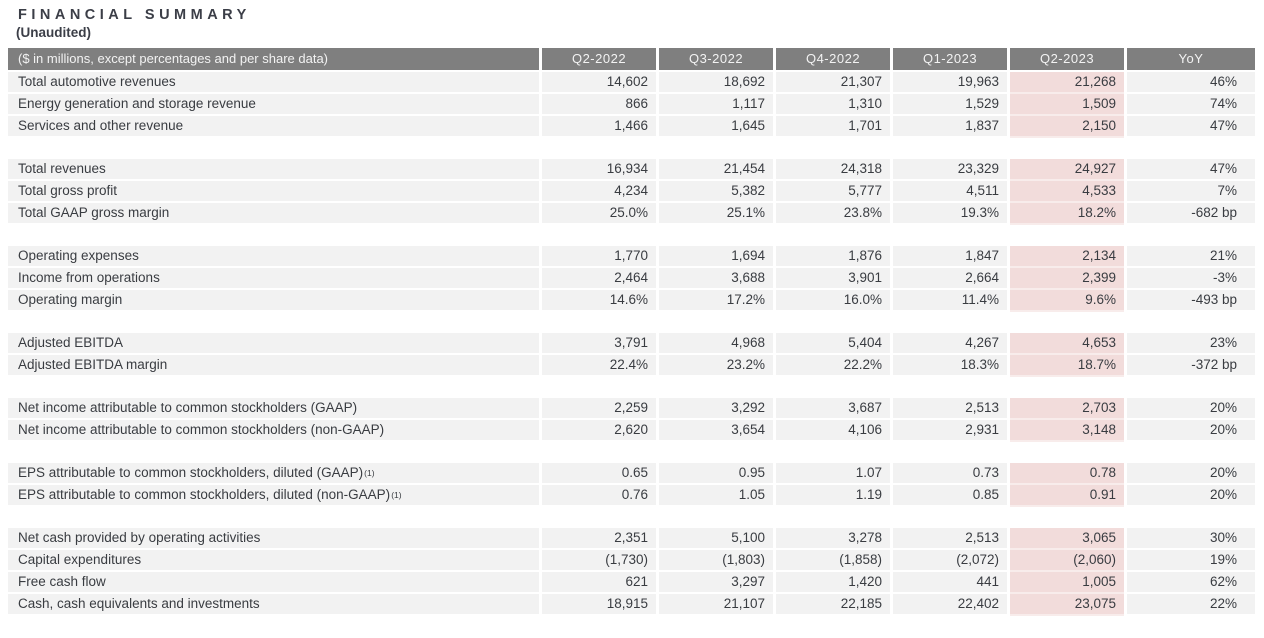  I want to click on cell-value: 25.1%, so click(716, 212).